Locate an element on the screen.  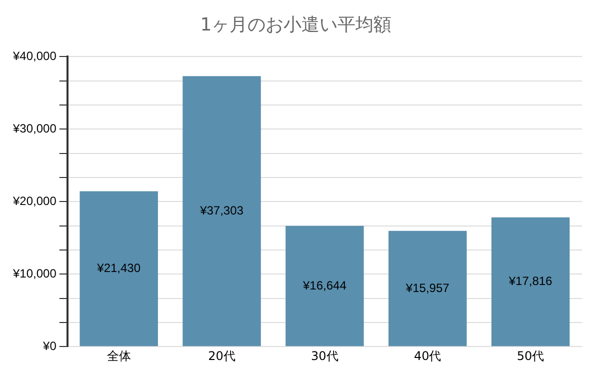
x-tick-label: 50代 is located at coordinates (530, 355).